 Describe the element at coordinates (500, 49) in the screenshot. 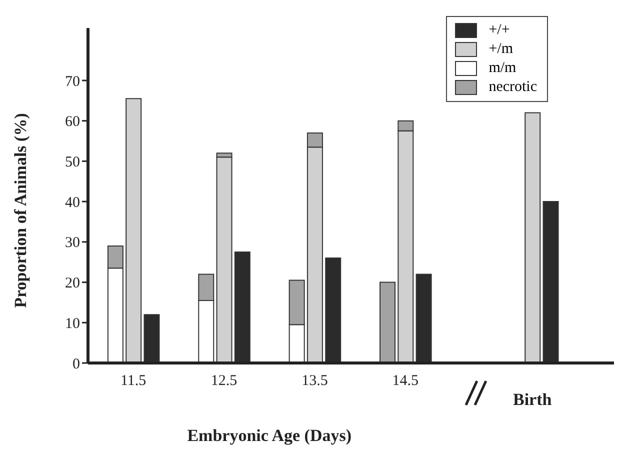

I see `legend-label: +/m` at that location.